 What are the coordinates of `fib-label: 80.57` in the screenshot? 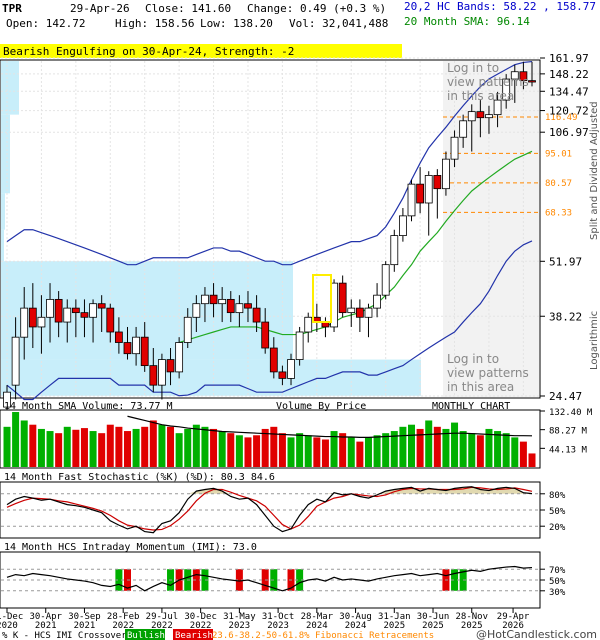 It's located at (558, 184).